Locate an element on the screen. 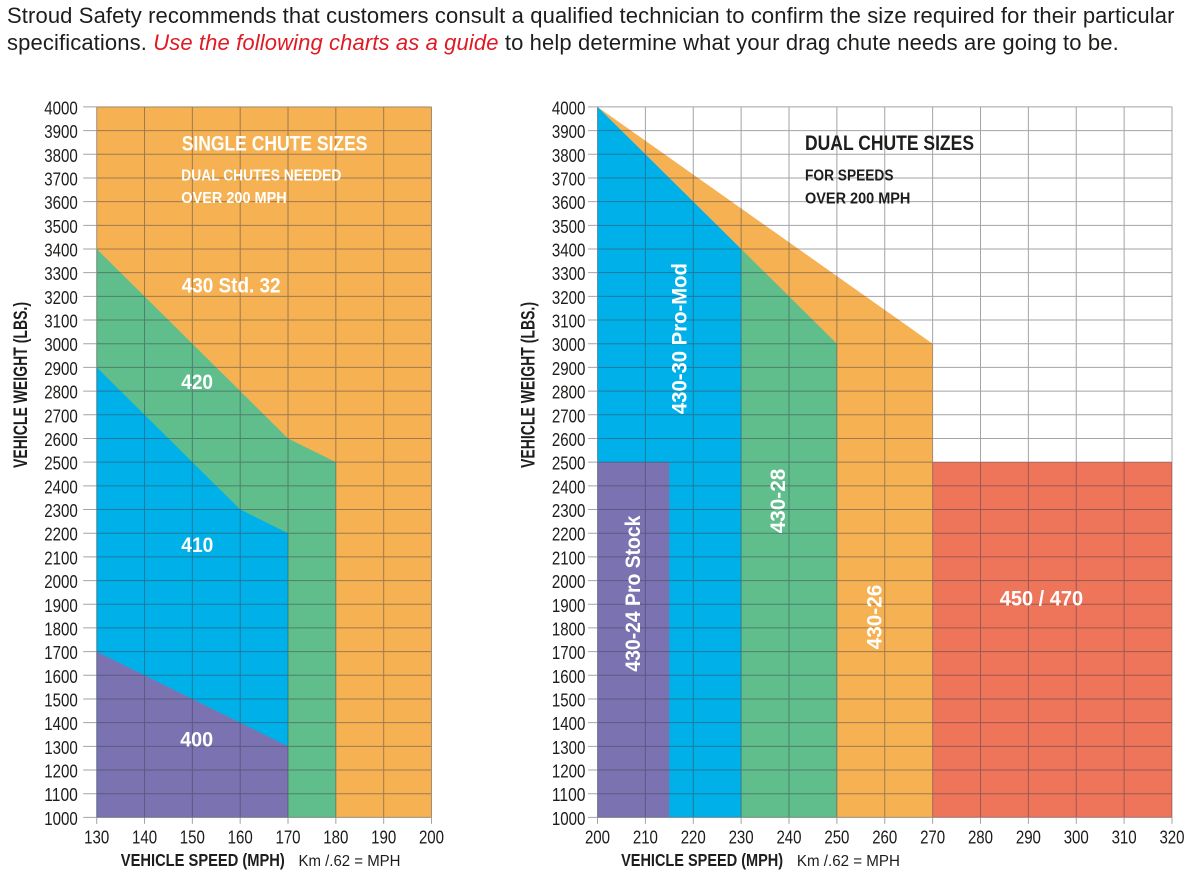  svg-text: 170 is located at coordinates (287, 837).